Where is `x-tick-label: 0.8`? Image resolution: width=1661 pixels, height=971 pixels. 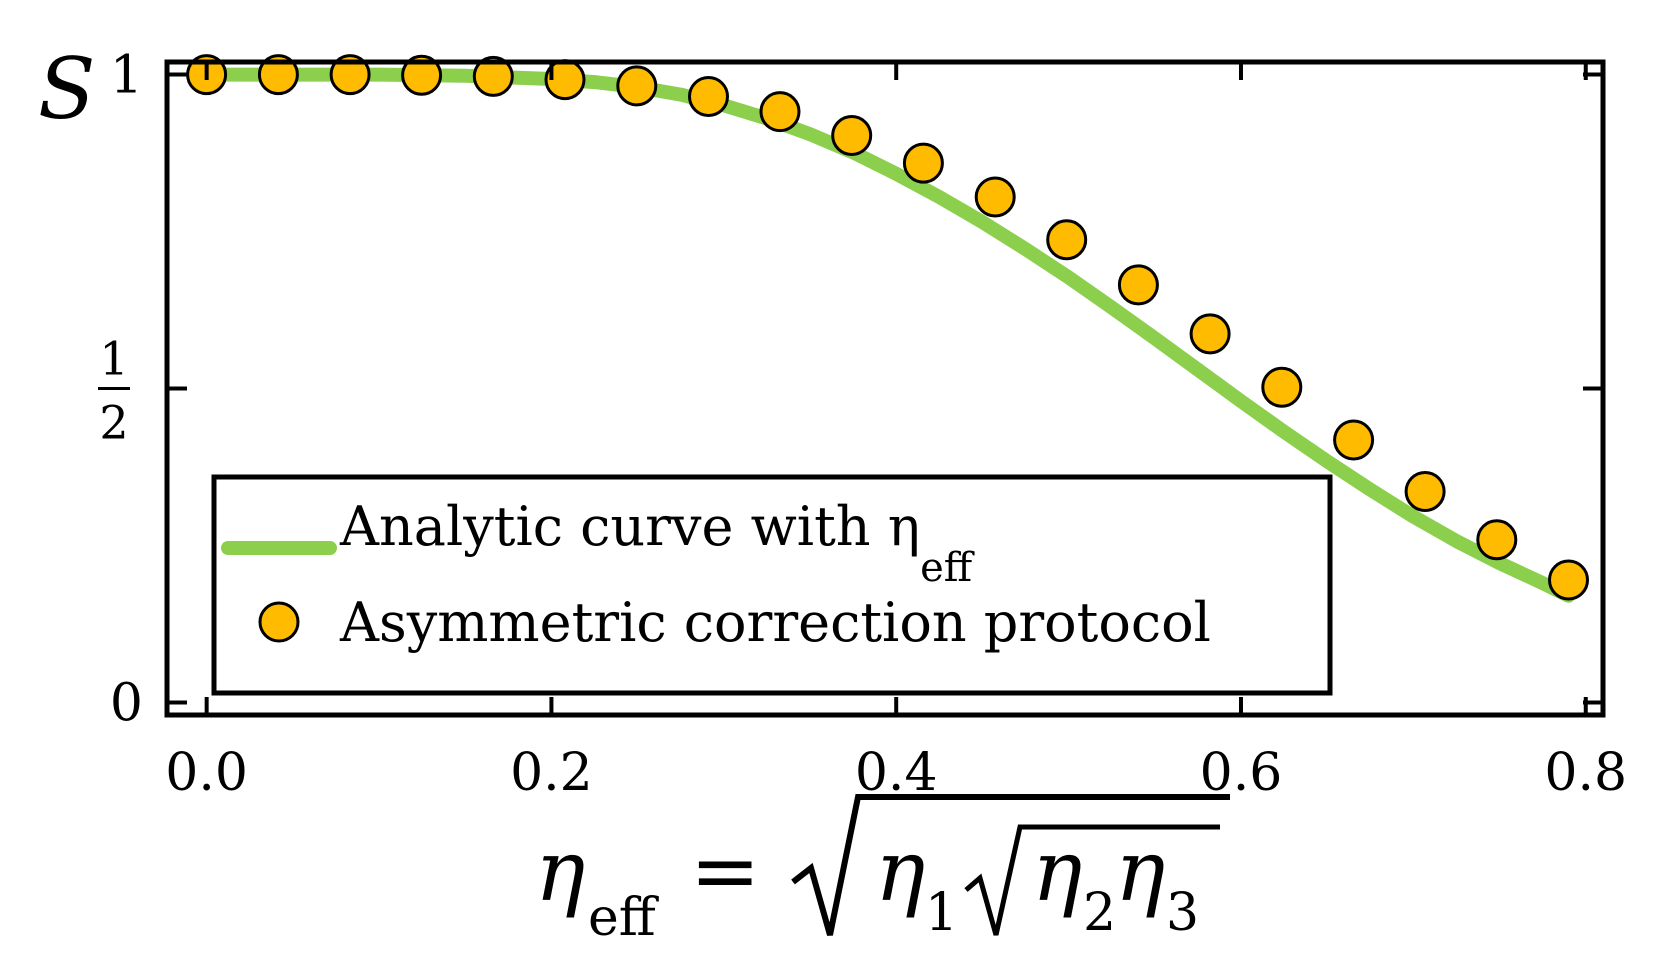
x-tick-label: 0.8 is located at coordinates (1585, 773).